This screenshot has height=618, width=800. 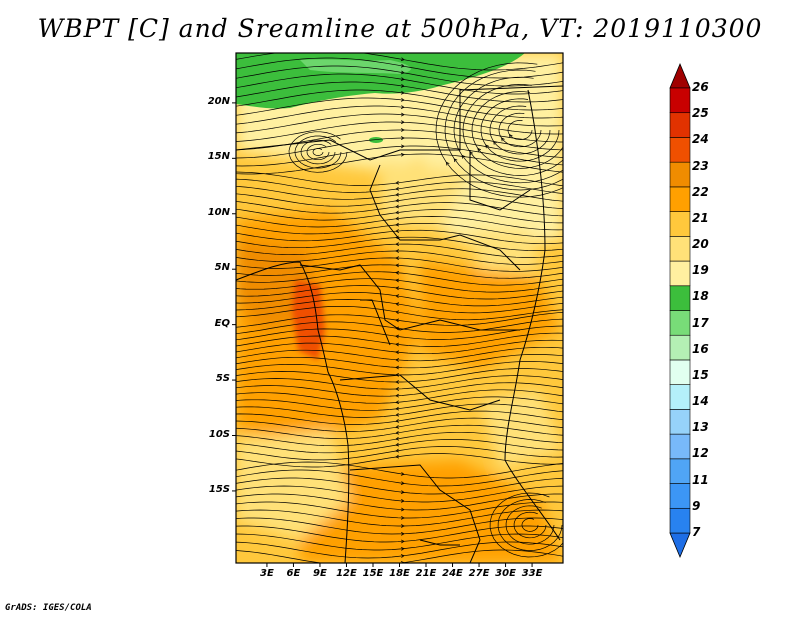 I want to click on lon-label: 9E, so click(x=320, y=573).